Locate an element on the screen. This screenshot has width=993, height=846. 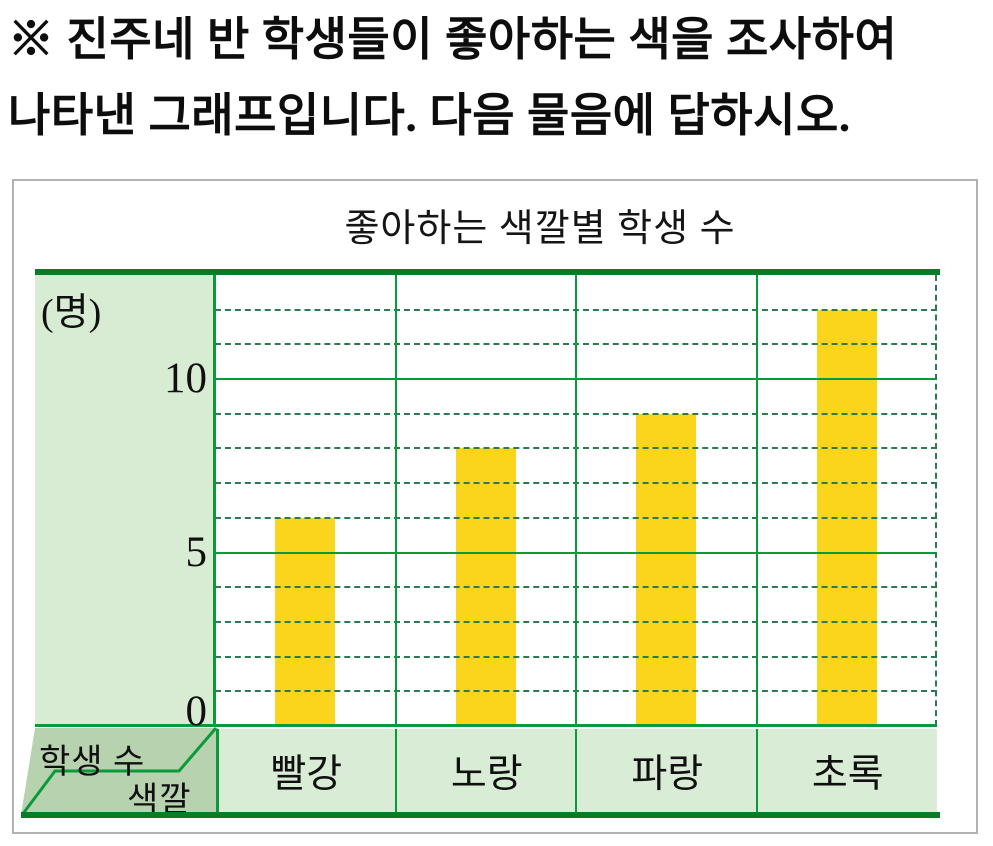
x-axis-category-row is located at coordinates (577, 770).